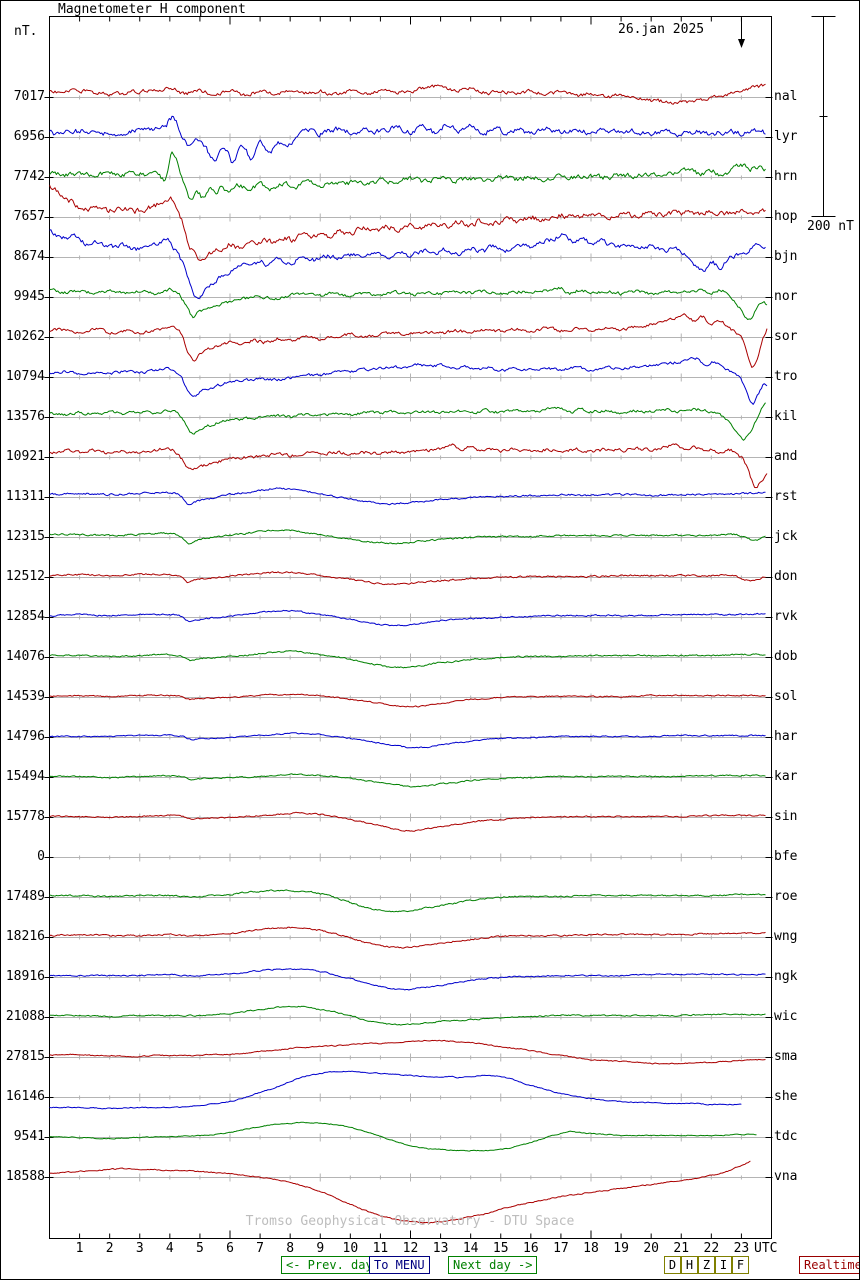 The image size is (860, 1280). Describe the element at coordinates (25, 776) in the screenshot. I see `left-axis-value-kar: 15494` at that location.